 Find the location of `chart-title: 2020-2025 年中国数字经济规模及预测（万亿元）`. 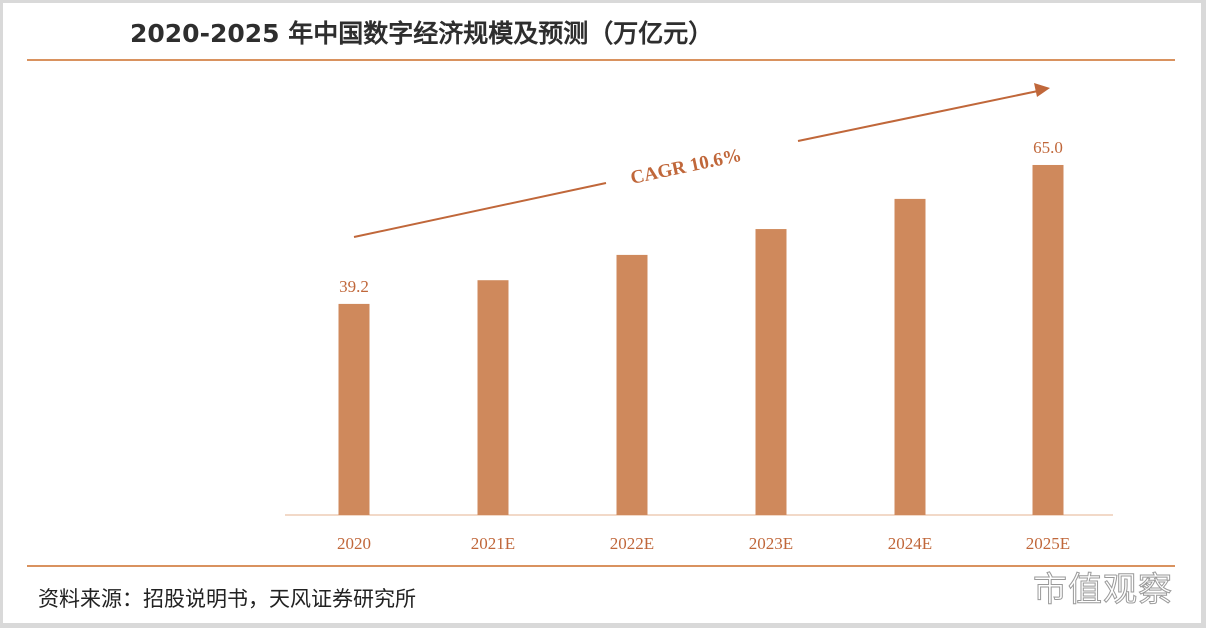

chart-title: 2020-2025 年中国数字经济规模及预测（万亿元） is located at coordinates (422, 33).